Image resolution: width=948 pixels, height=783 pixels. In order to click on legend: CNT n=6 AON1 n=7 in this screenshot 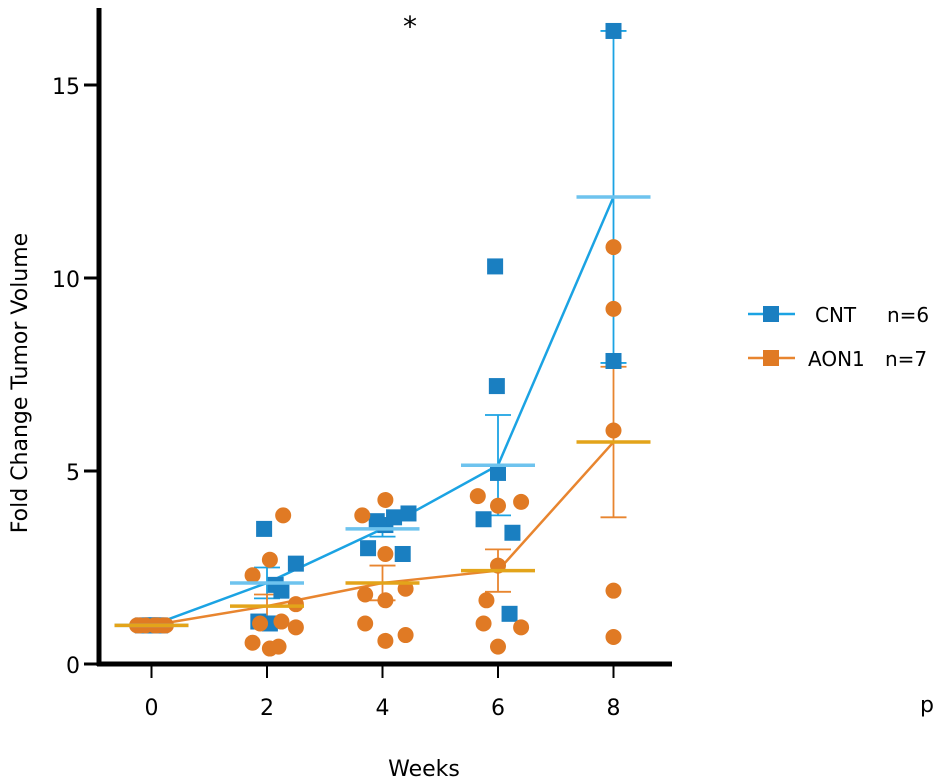, I will do `click(838, 337)`.